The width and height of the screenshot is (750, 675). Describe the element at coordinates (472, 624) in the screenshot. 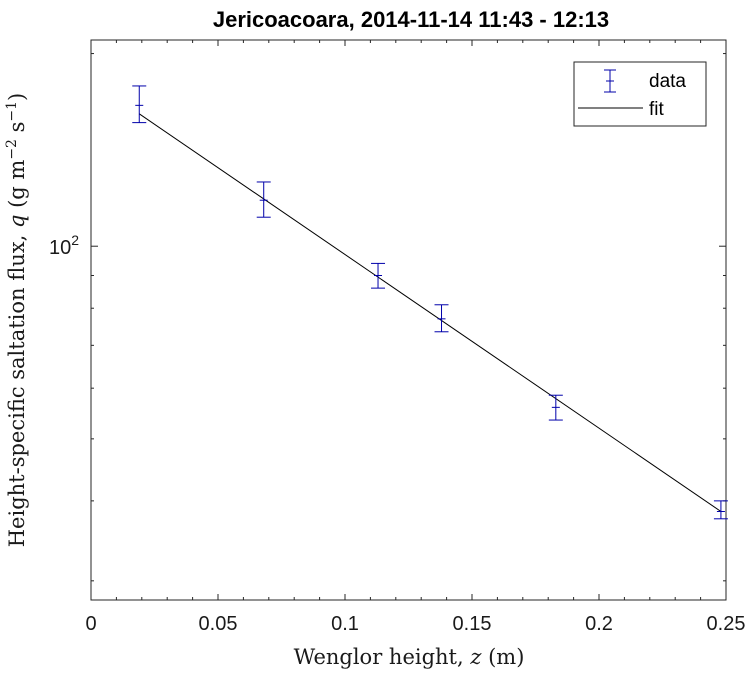

I see `x-tick-label: 0.15` at that location.